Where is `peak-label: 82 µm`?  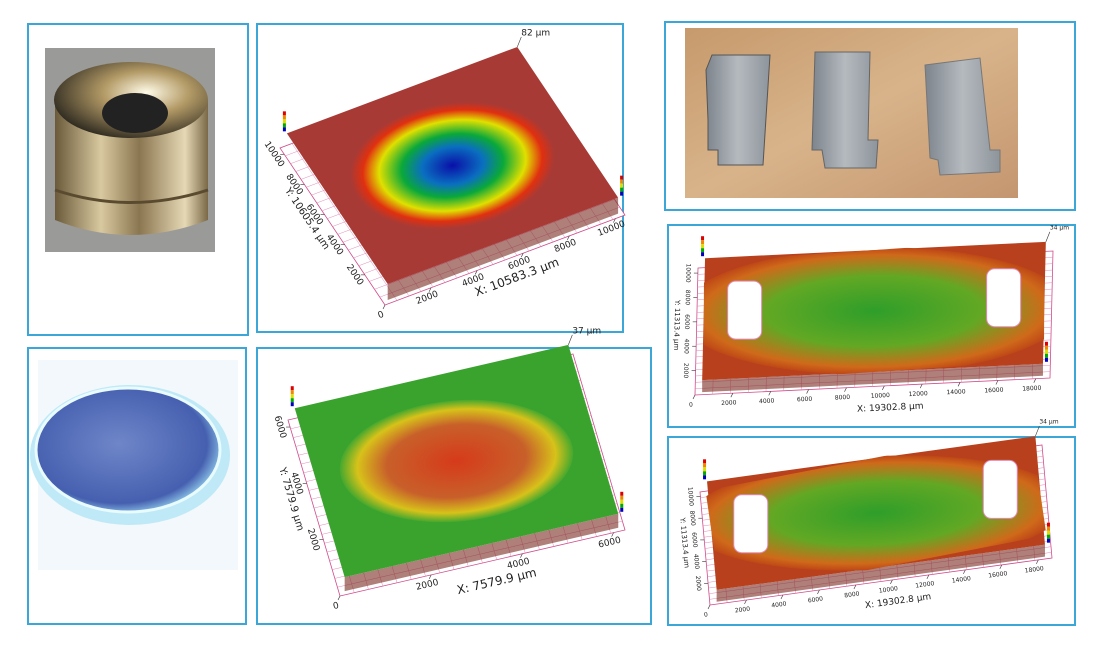
peak-label: 82 µm is located at coordinates (535, 33).